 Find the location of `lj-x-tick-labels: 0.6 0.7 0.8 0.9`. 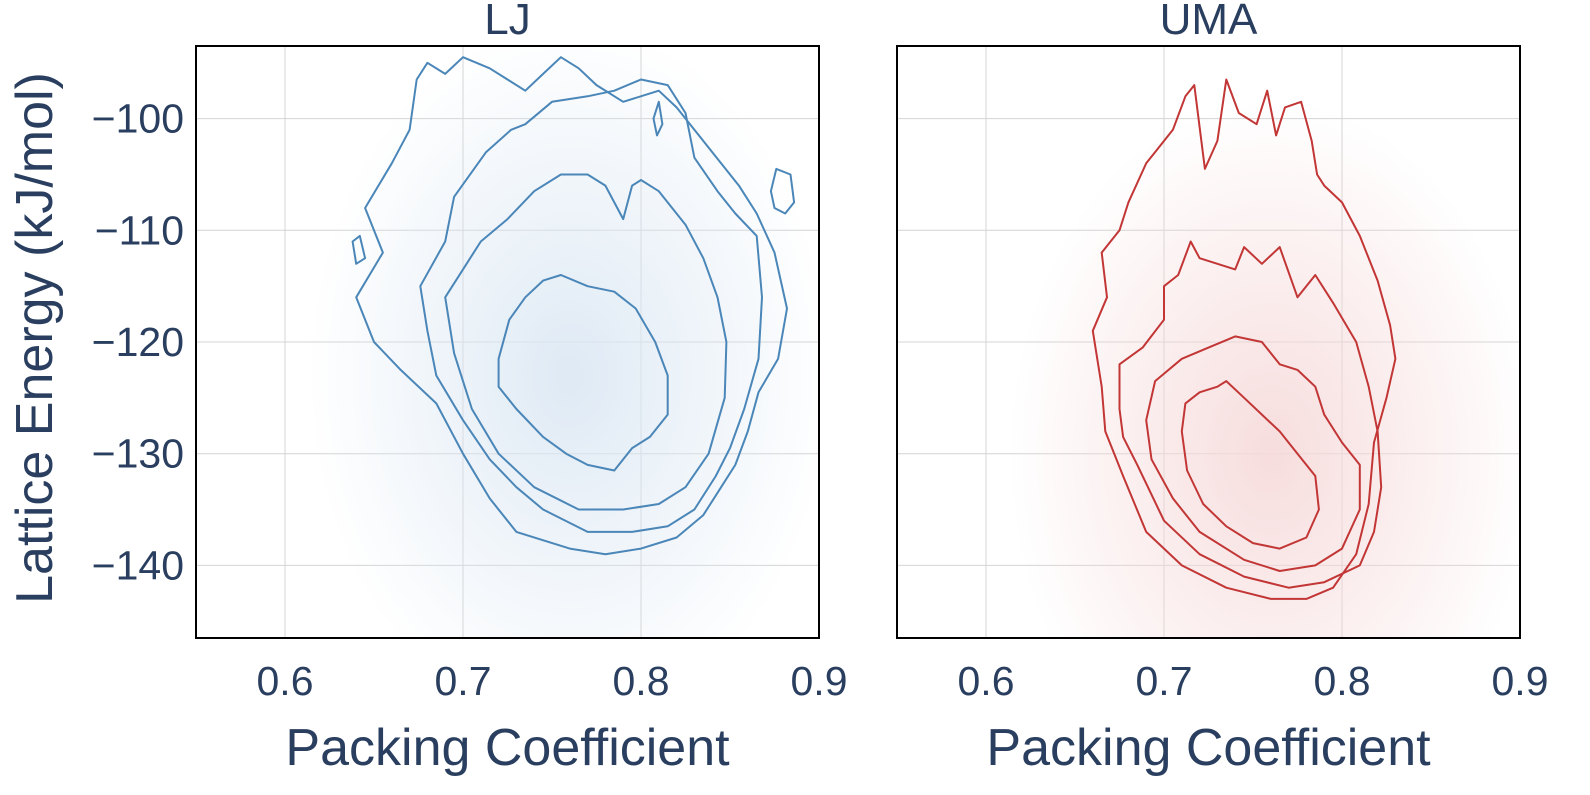

lj-x-tick-labels: 0.6 0.7 0.8 0.9 is located at coordinates (552, 681).